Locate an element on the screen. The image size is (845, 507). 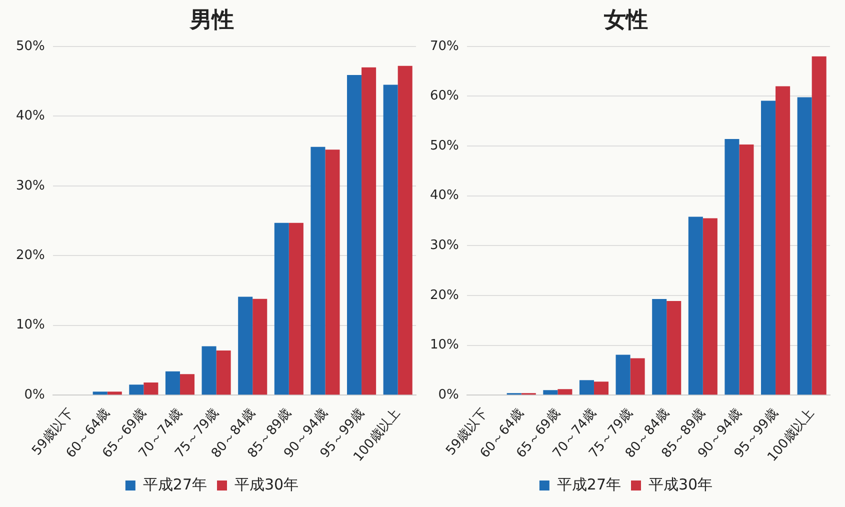
y-tick-label: 70% is located at coordinates (444, 46).